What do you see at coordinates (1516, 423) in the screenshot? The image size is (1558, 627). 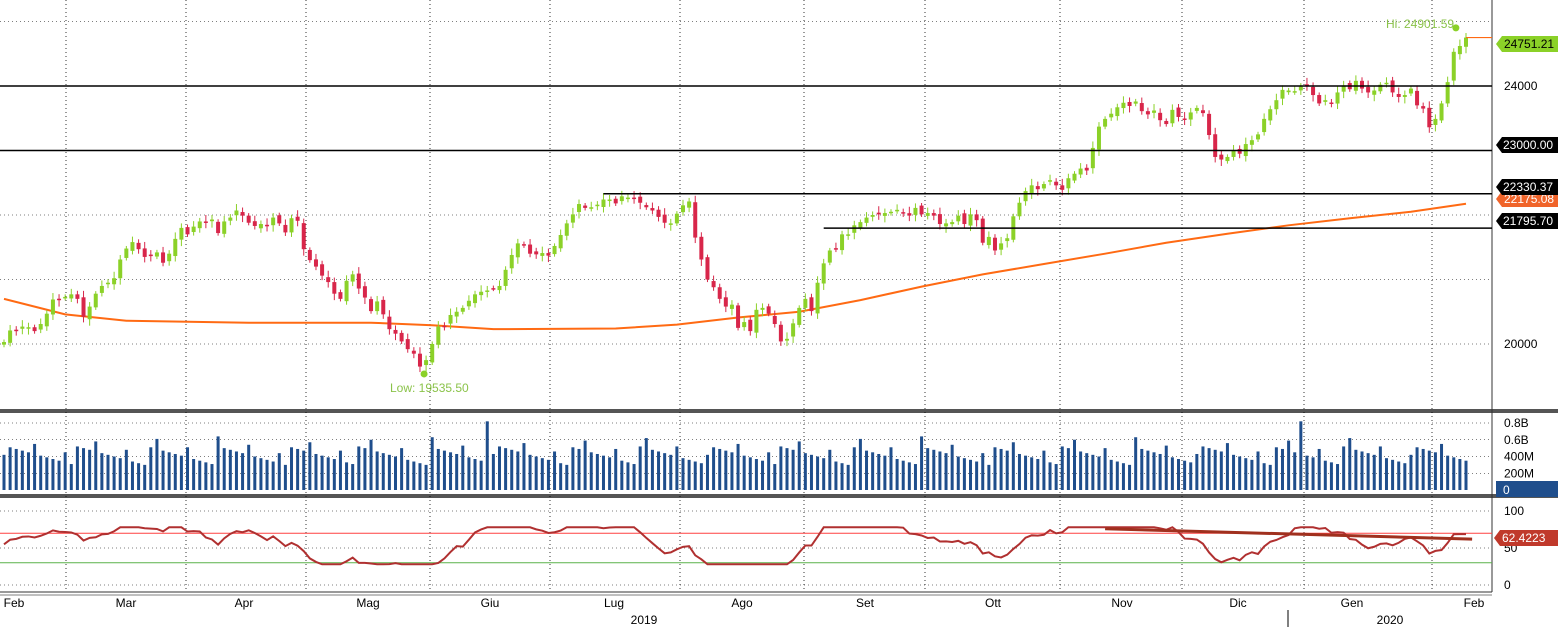 I see `volume-tick-label: 0.8B` at bounding box center [1516, 423].